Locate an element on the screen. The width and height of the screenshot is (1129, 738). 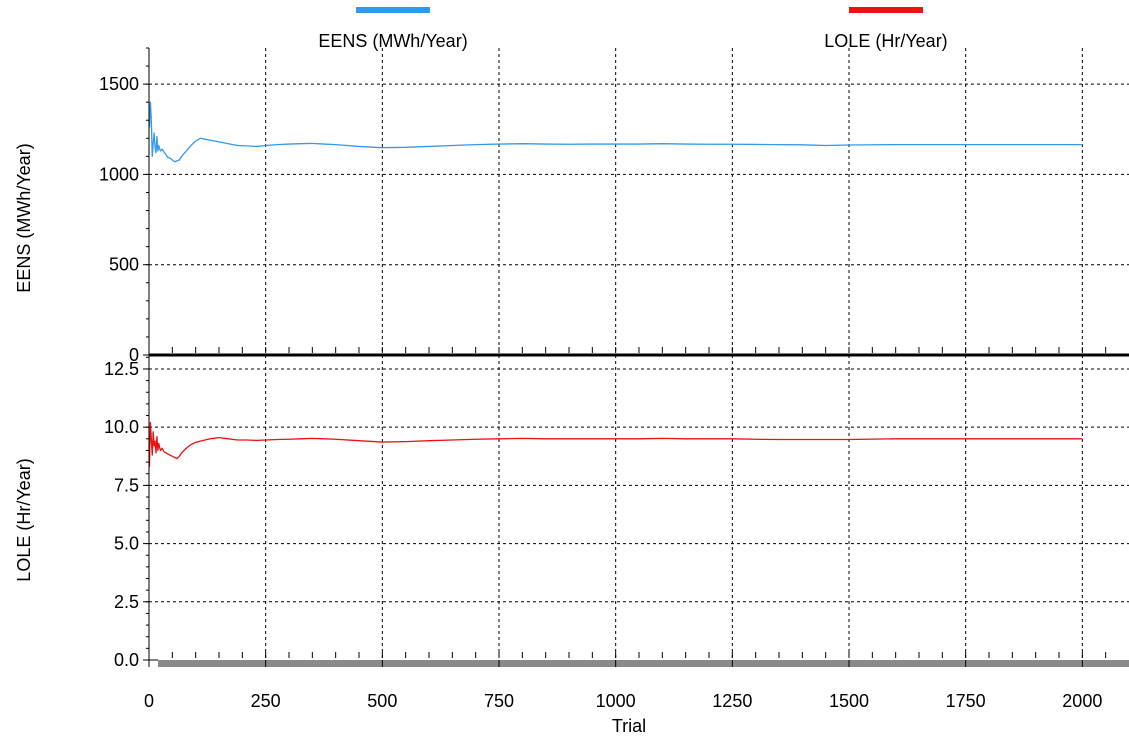
y-tick-label: 1000 is located at coordinates (119, 174).